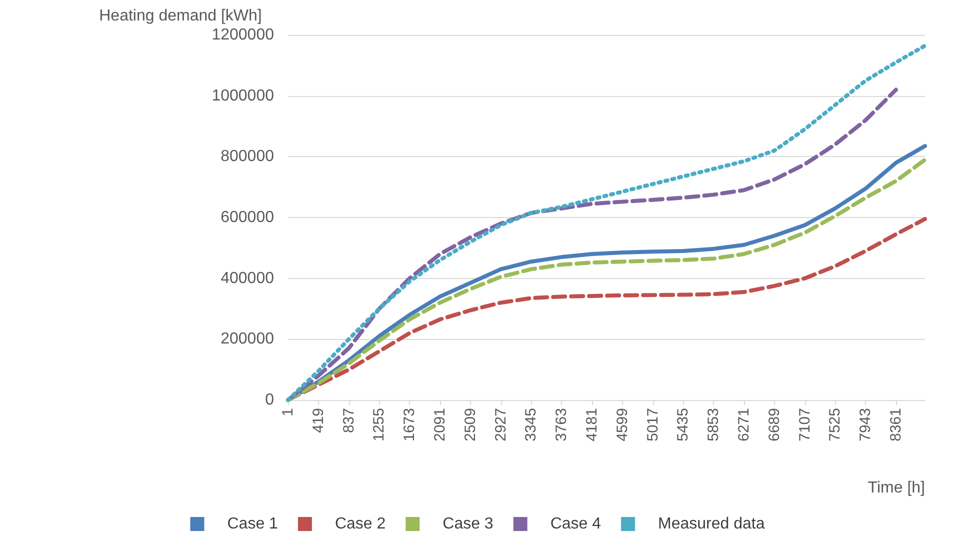 The width and height of the screenshot is (955, 549). What do you see at coordinates (468, 524) in the screenshot?
I see `legend-label: Case 3` at bounding box center [468, 524].